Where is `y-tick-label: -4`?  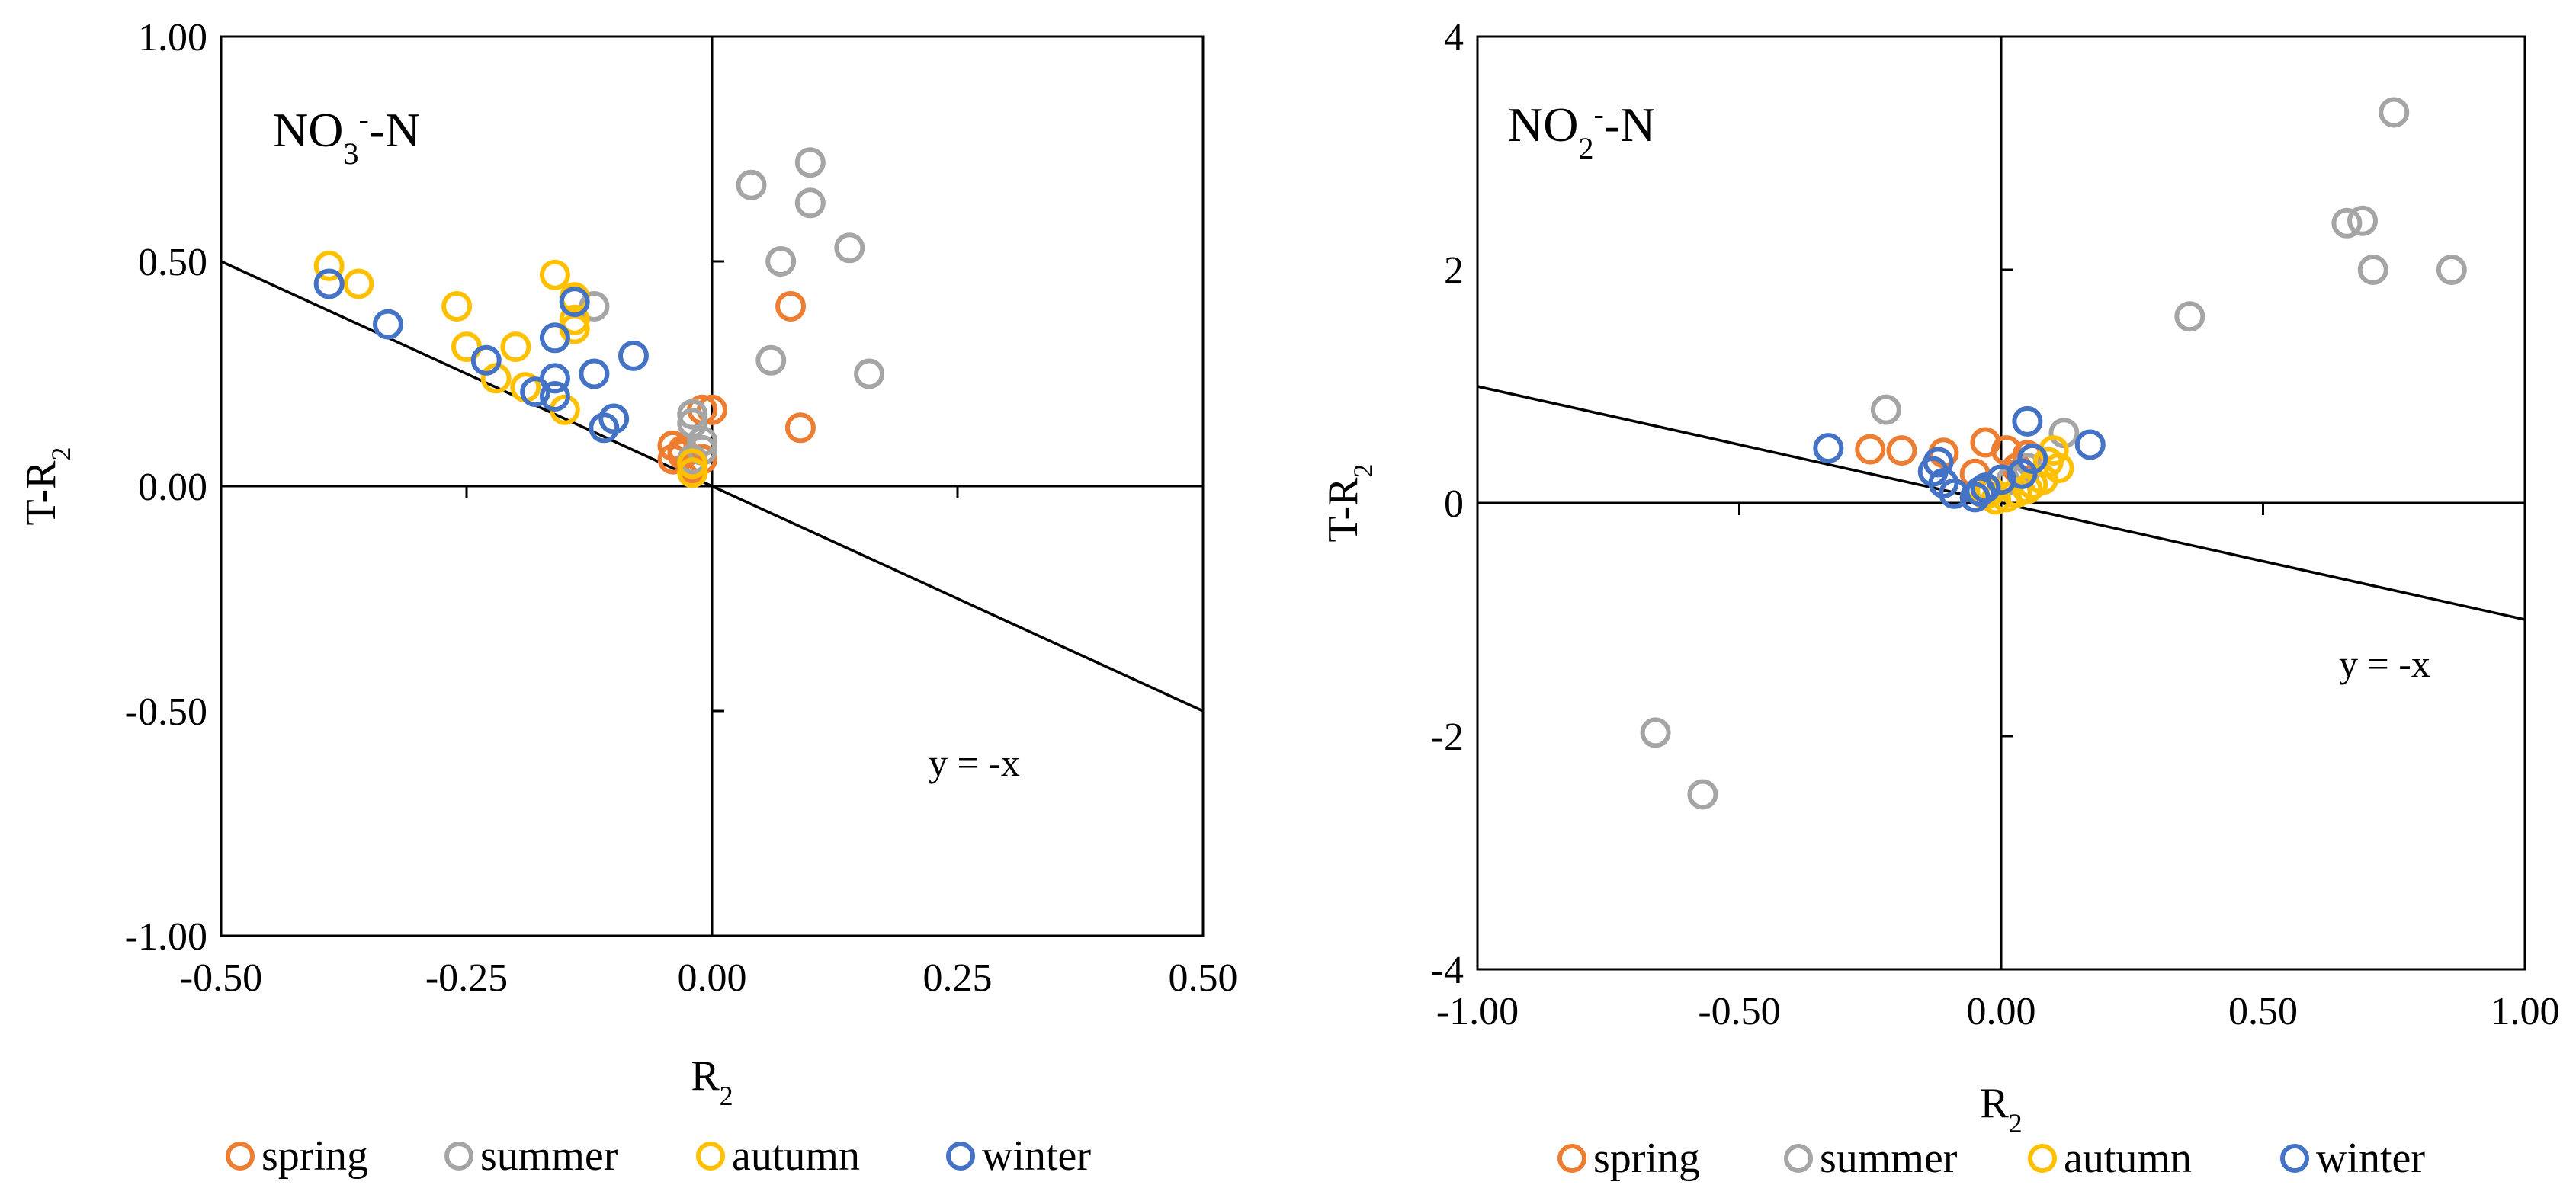 y-tick-label: -4 is located at coordinates (1447, 970).